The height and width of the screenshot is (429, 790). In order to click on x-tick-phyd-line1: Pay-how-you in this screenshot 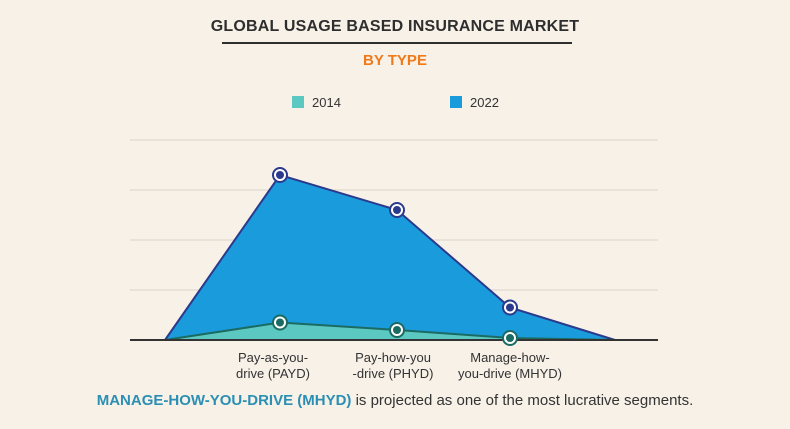, I will do `click(393, 357)`.